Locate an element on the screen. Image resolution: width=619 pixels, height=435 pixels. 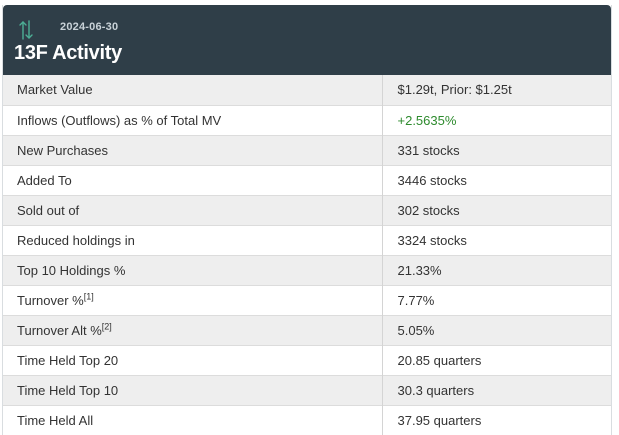
card-title: 13F Activity is located at coordinates (68, 53).